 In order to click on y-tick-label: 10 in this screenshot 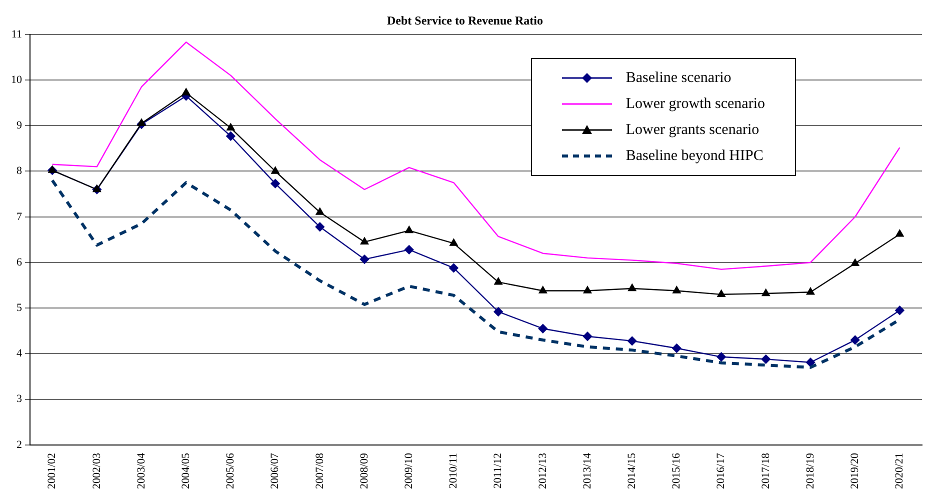, I will do `click(16, 80)`.